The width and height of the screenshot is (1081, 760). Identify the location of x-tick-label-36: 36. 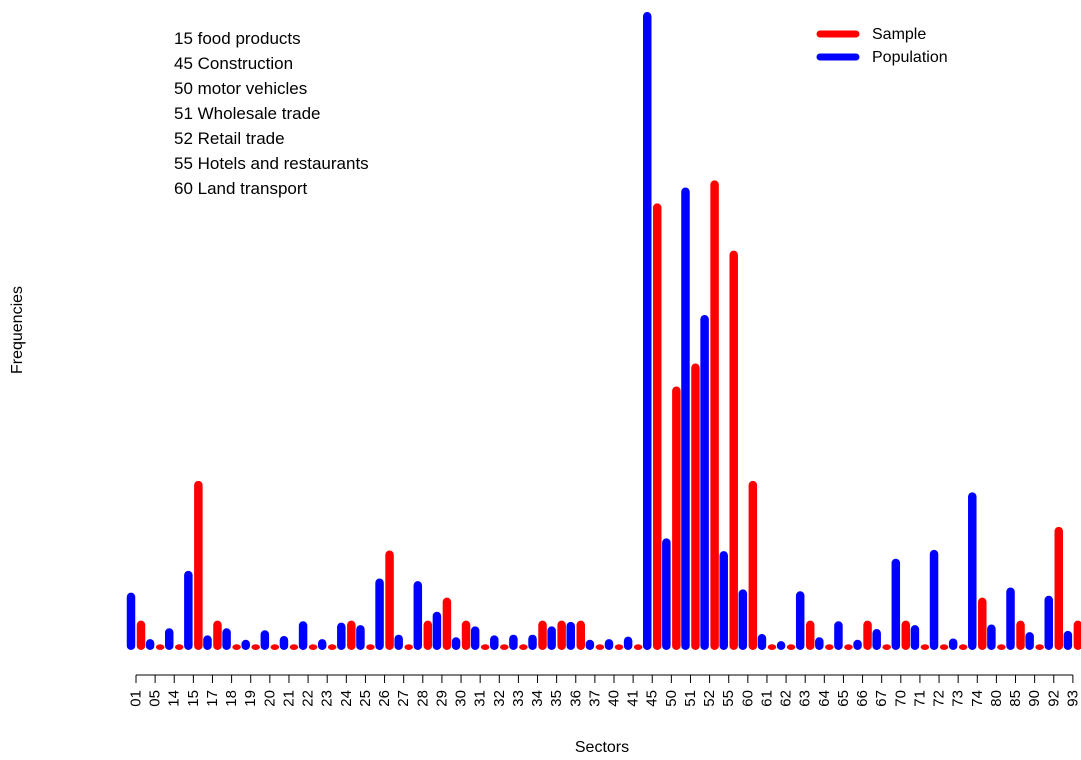
(575, 698).